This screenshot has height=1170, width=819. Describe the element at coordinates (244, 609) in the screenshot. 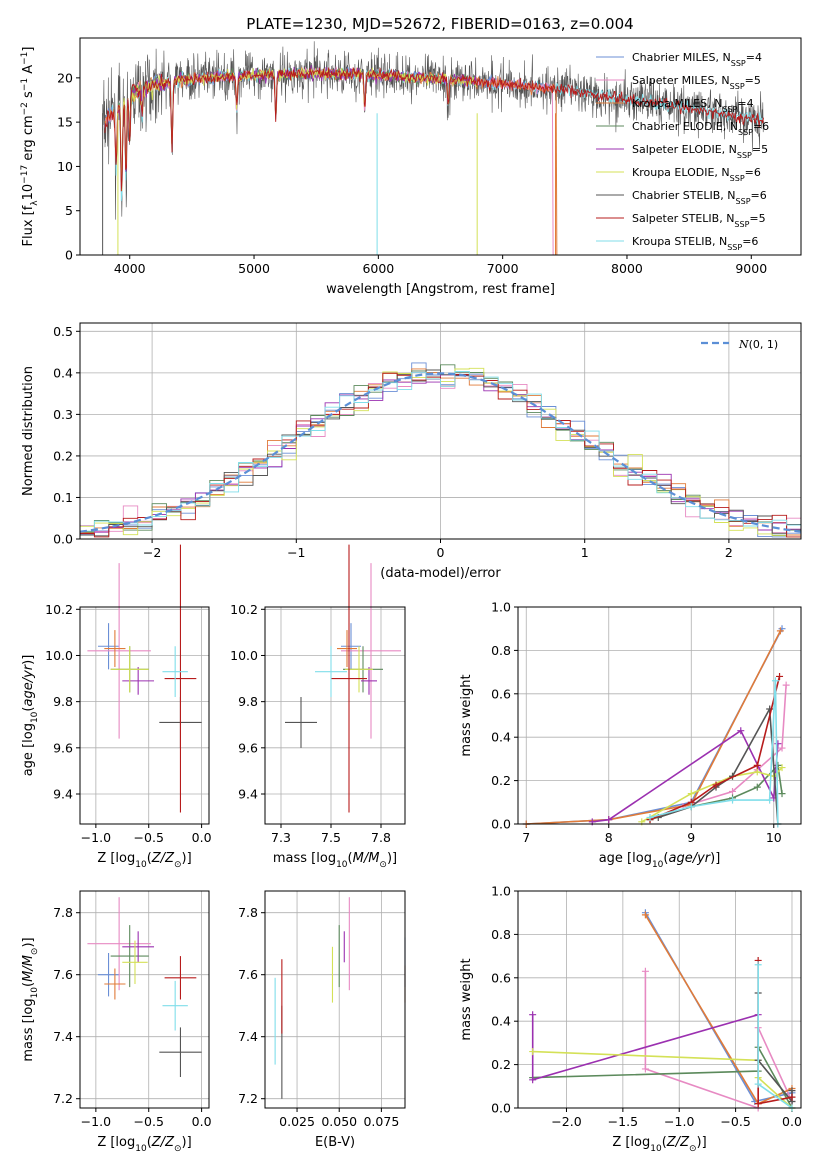

I see `y-tick-label: 10.2` at that location.